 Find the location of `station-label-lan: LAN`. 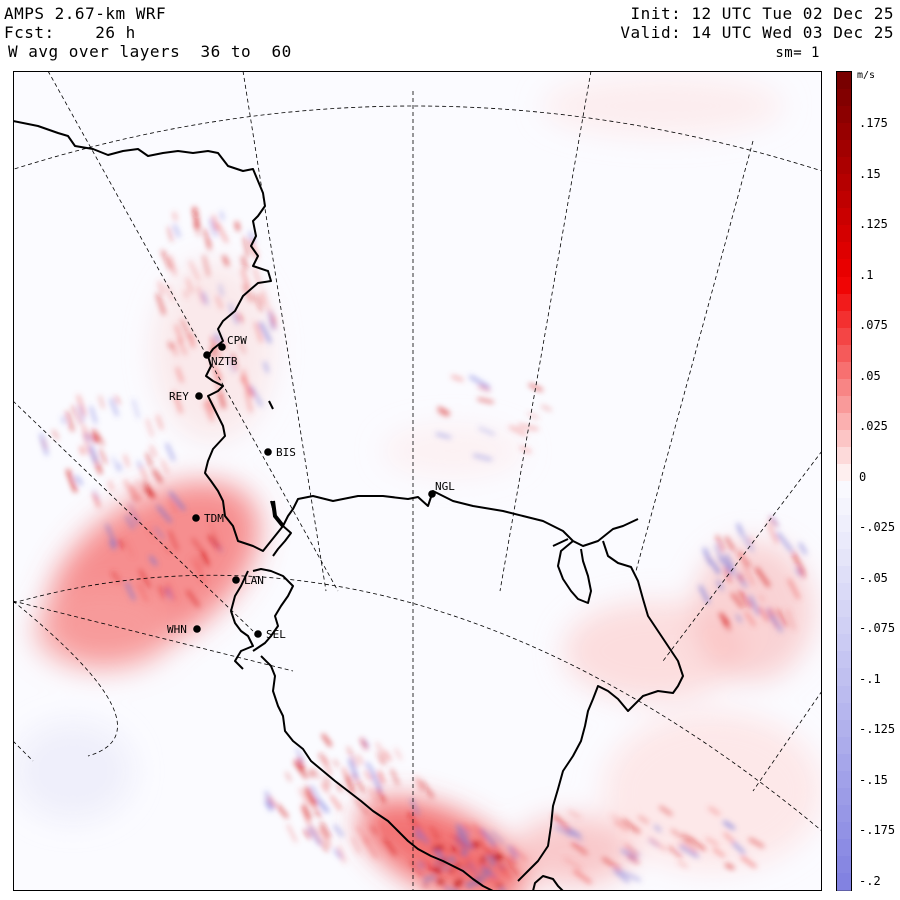

station-label-lan: LAN is located at coordinates (254, 580).